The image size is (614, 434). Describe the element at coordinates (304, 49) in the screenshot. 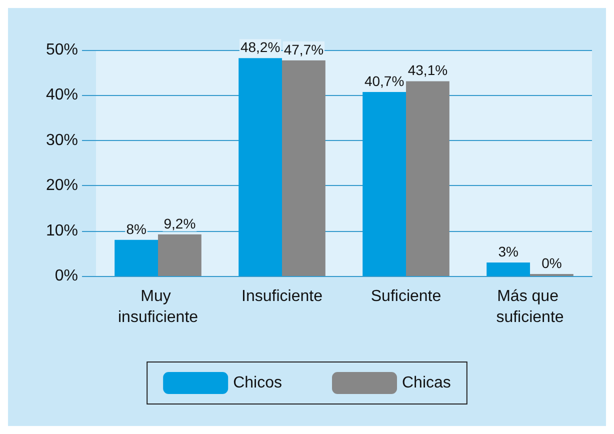

I see `data-label: 47,7%` at that location.